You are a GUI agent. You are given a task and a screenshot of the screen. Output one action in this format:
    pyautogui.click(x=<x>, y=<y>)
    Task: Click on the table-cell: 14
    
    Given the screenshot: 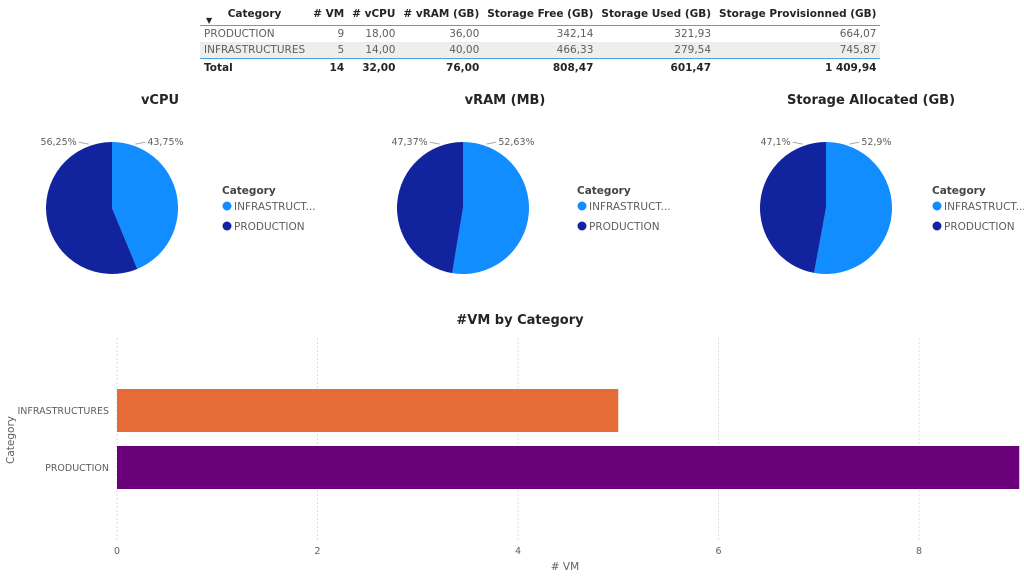 What is the action you would take?
    pyautogui.click(x=329, y=67)
    